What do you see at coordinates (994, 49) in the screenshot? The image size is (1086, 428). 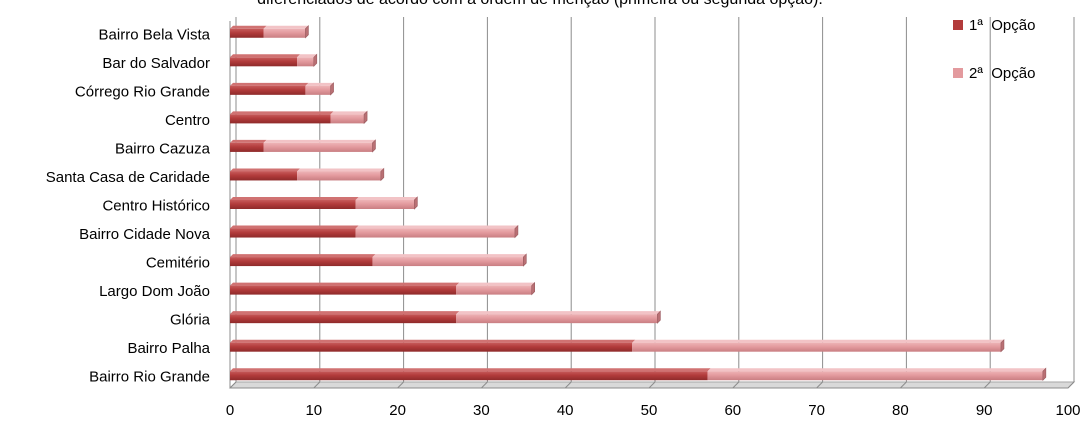 I see `legend: 1ª Opção 2ª Opção` at bounding box center [994, 49].